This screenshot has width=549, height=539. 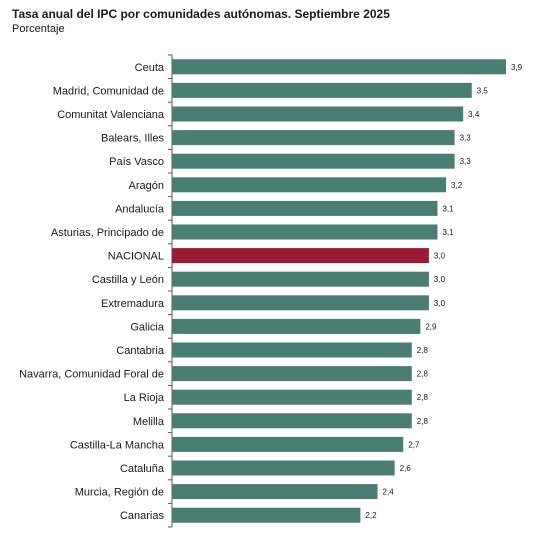 I want to click on category-label: Cantabria, so click(x=140, y=351).